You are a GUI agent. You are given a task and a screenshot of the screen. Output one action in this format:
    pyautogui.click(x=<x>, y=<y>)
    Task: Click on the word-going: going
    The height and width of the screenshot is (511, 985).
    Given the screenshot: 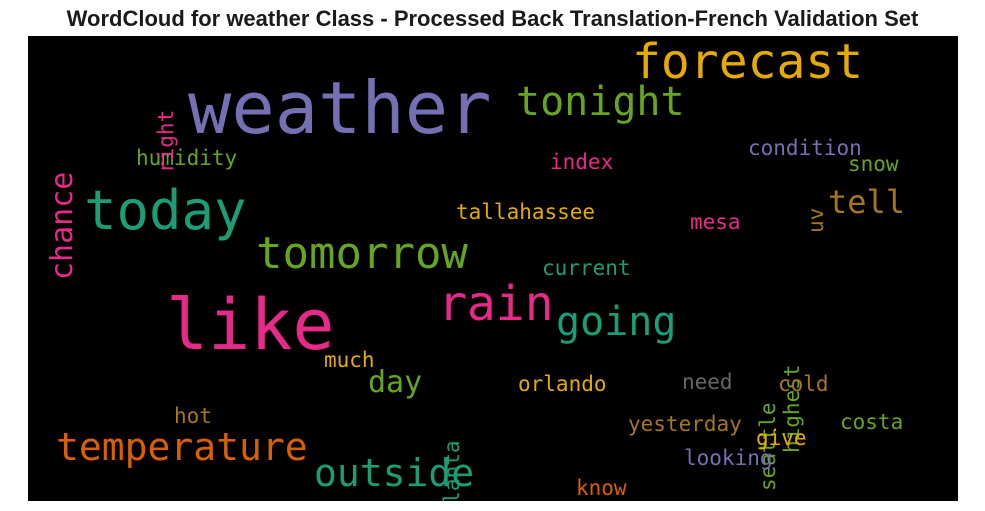 What is the action you would take?
    pyautogui.click(x=616, y=322)
    